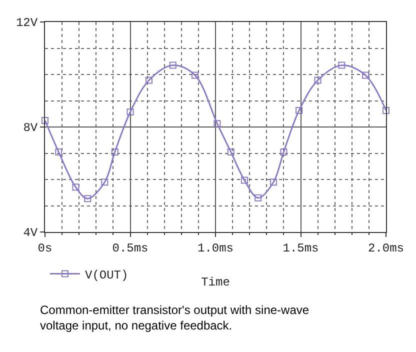 The width and height of the screenshot is (416, 352). Describe the element at coordinates (106, 275) in the screenshot. I see `legend-label: V(OUT)` at that location.